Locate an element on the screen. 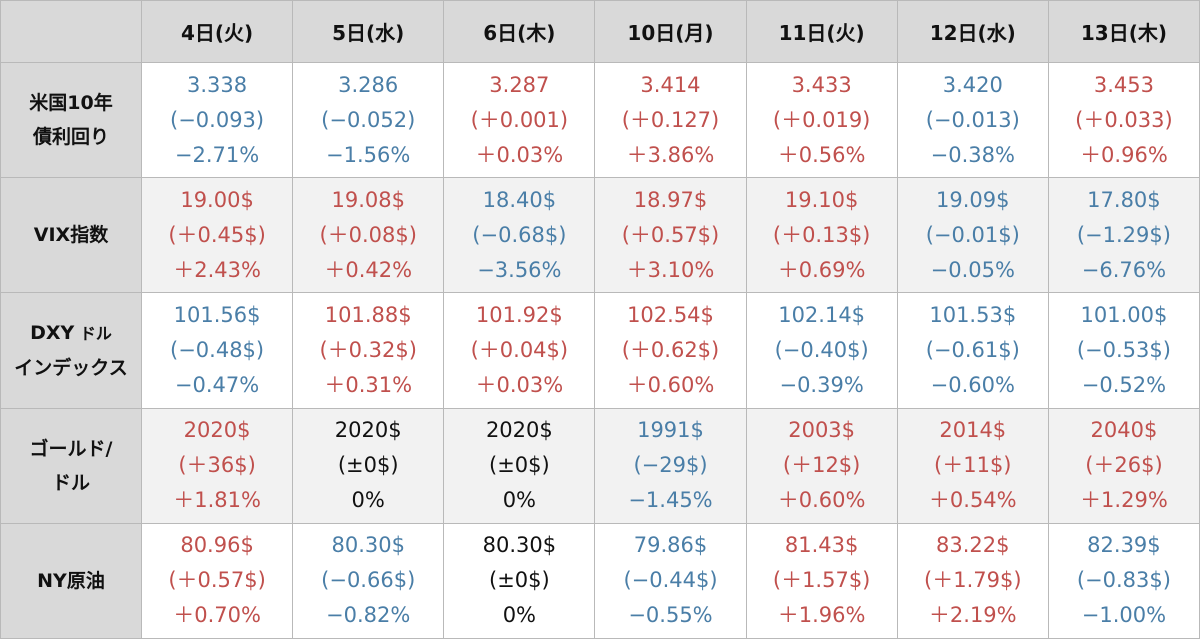 This screenshot has height=639, width=1200. data-cell: 18.40$ (−0.68$) −3.56% is located at coordinates (519, 235).